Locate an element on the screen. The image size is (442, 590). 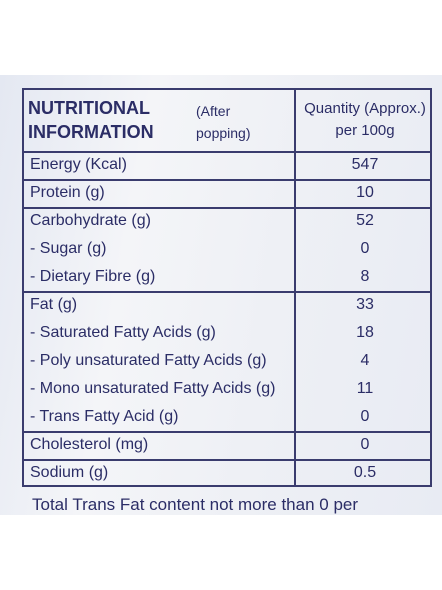
row-value: 547 is located at coordinates (365, 164).